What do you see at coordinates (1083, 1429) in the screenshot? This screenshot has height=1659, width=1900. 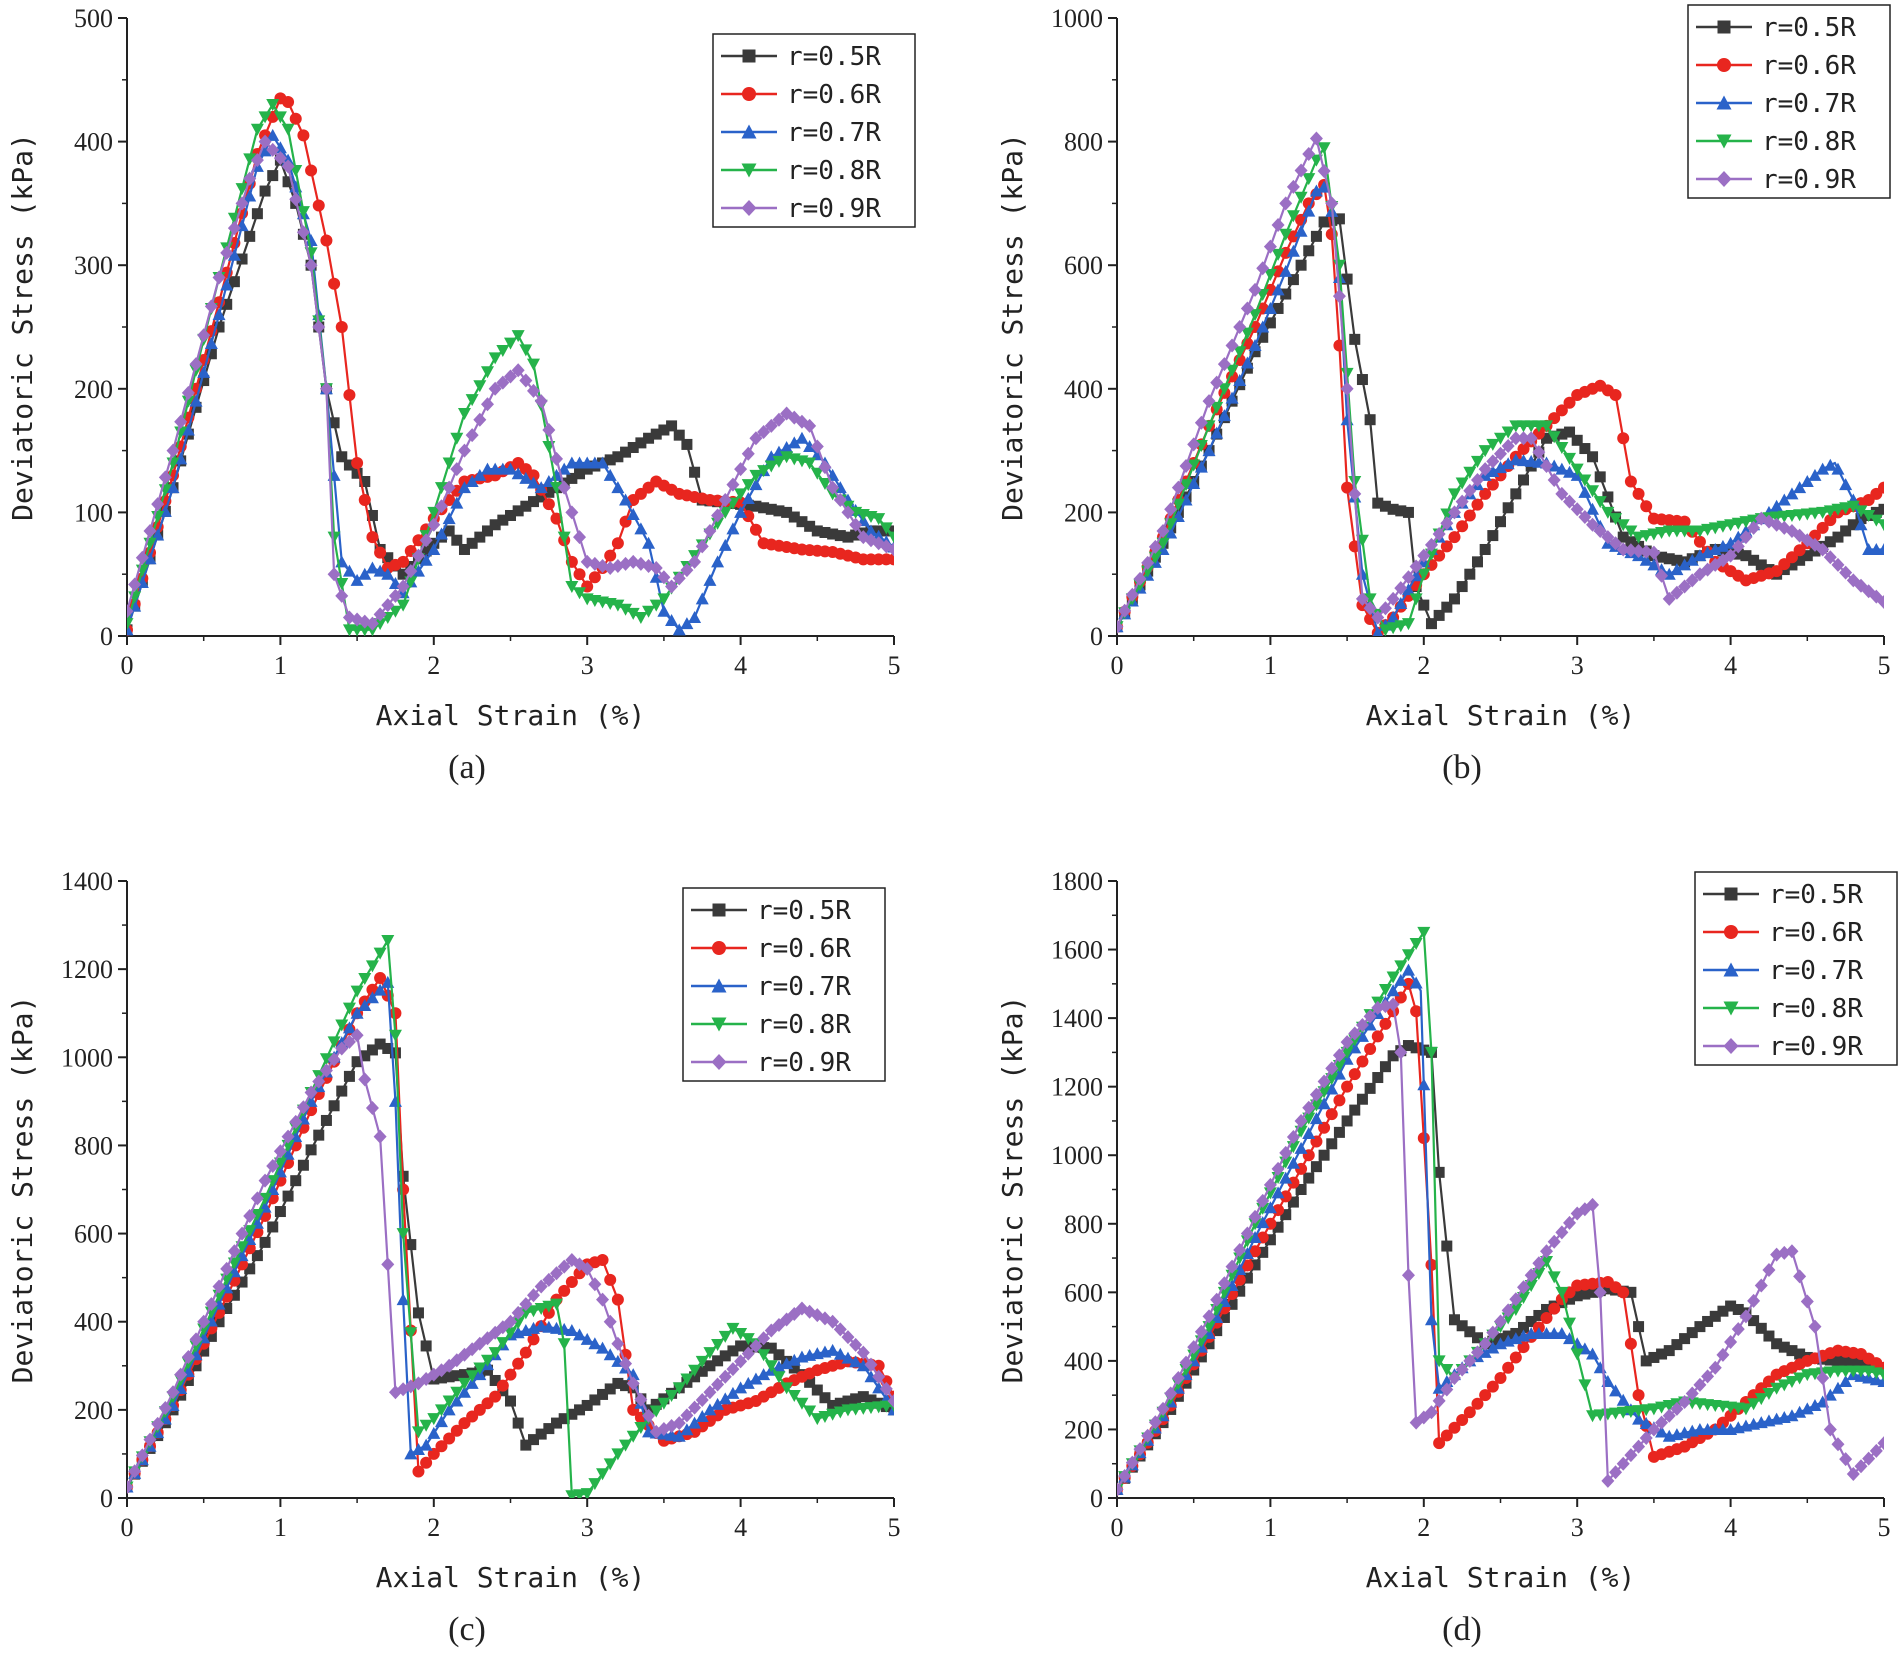 I see `y-tick-label: 200` at bounding box center [1083, 1429].